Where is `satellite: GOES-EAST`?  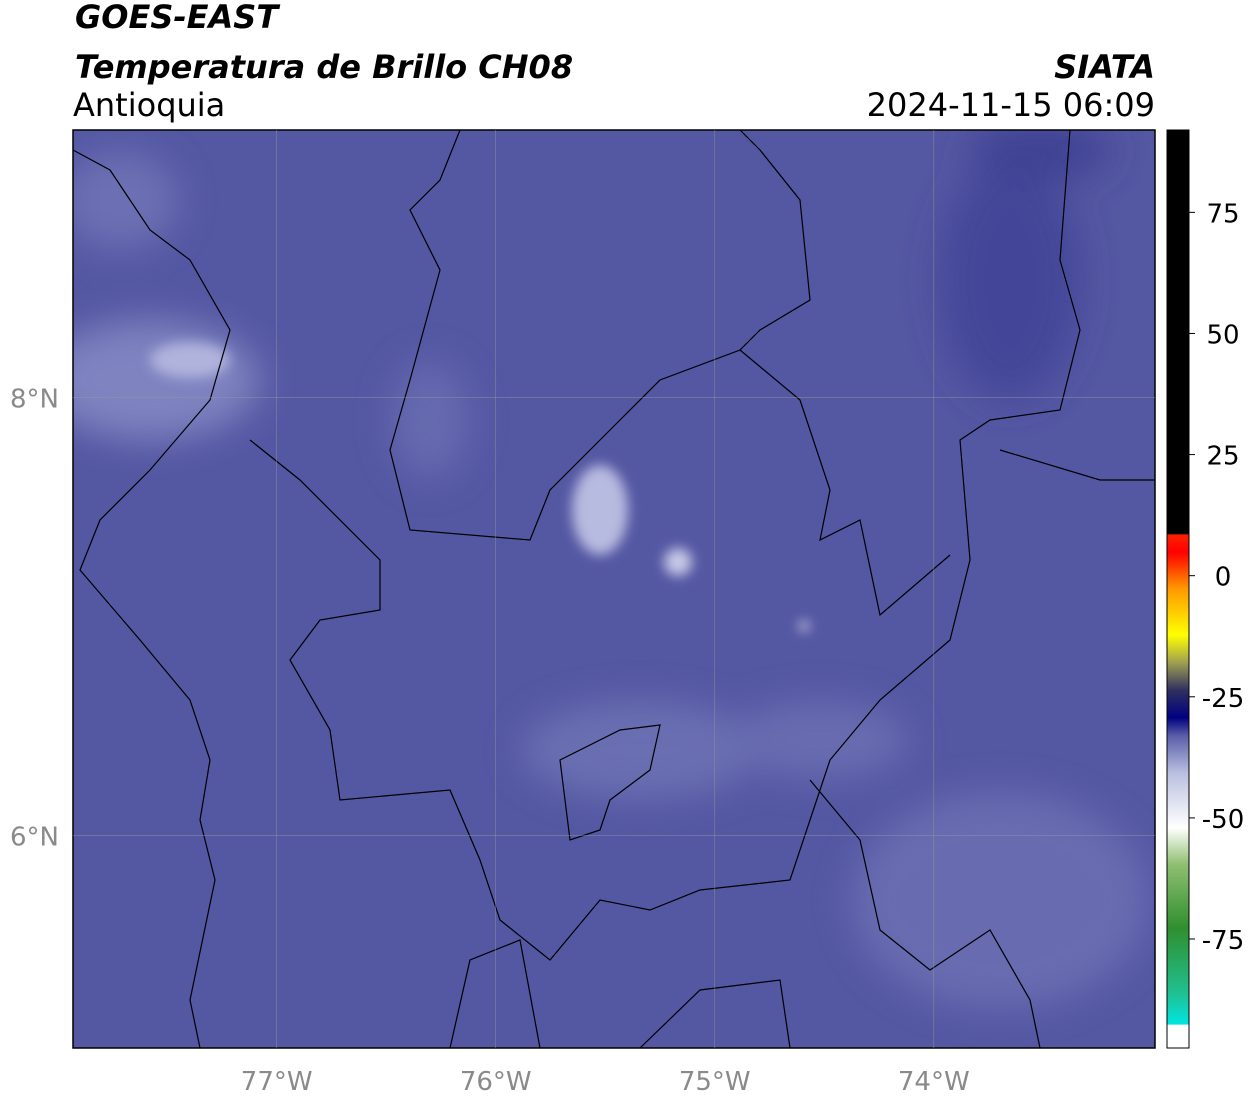
satellite: GOES-EAST is located at coordinates (177, 18).